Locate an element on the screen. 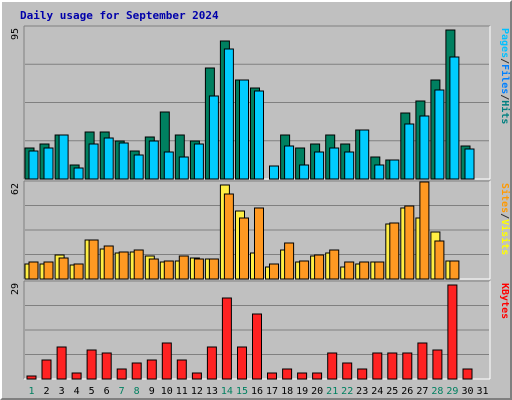  x-tick-label: 12 is located at coordinates (197, 391).